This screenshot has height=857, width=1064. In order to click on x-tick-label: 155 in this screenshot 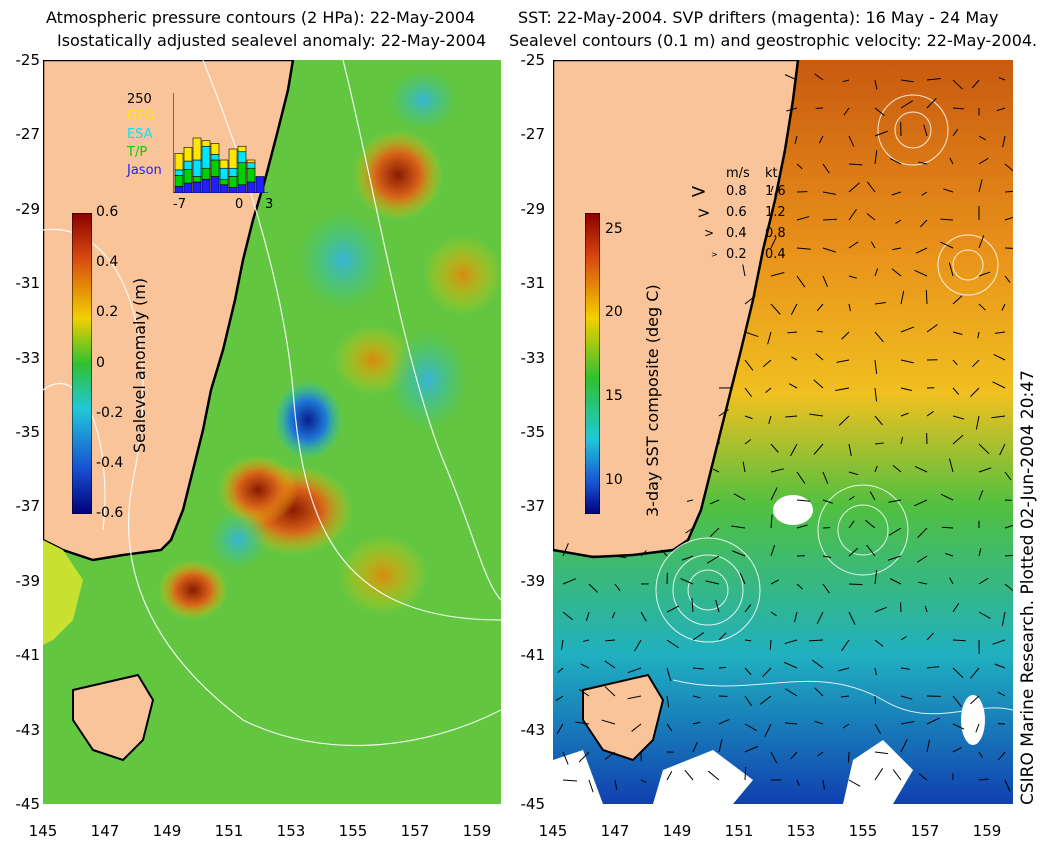, I will do `click(863, 831)`.